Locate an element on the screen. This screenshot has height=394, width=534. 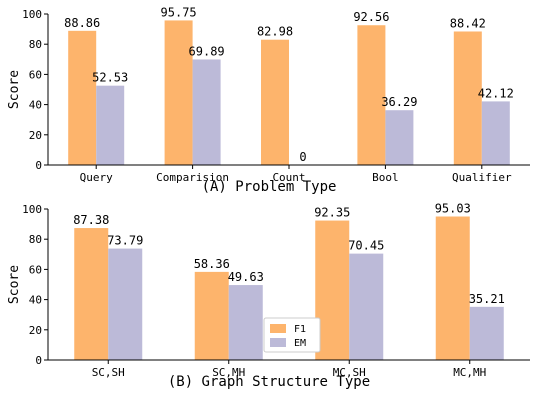
data-label-em-3: 36.29 is located at coordinates (399, 102).